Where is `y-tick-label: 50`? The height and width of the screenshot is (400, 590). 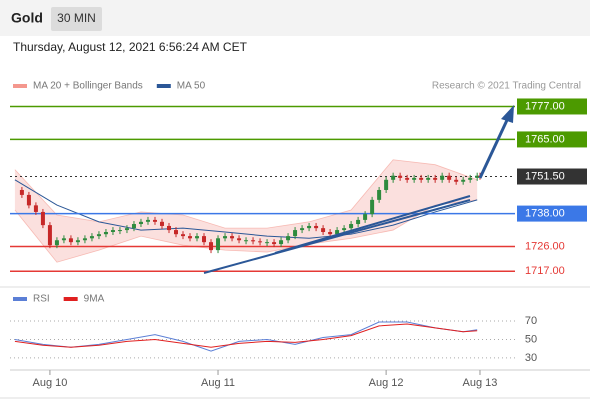
y-tick-label: 50 is located at coordinates (531, 339).